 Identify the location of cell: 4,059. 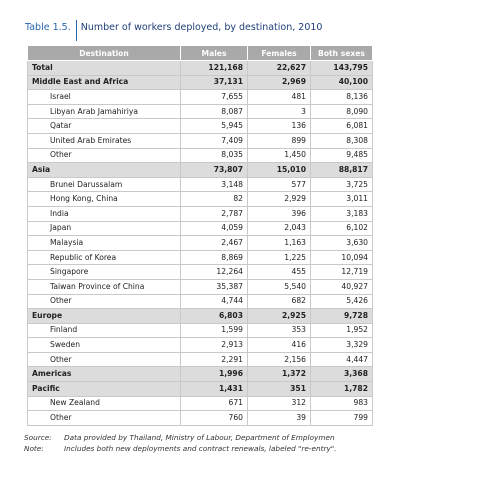
(214, 228).